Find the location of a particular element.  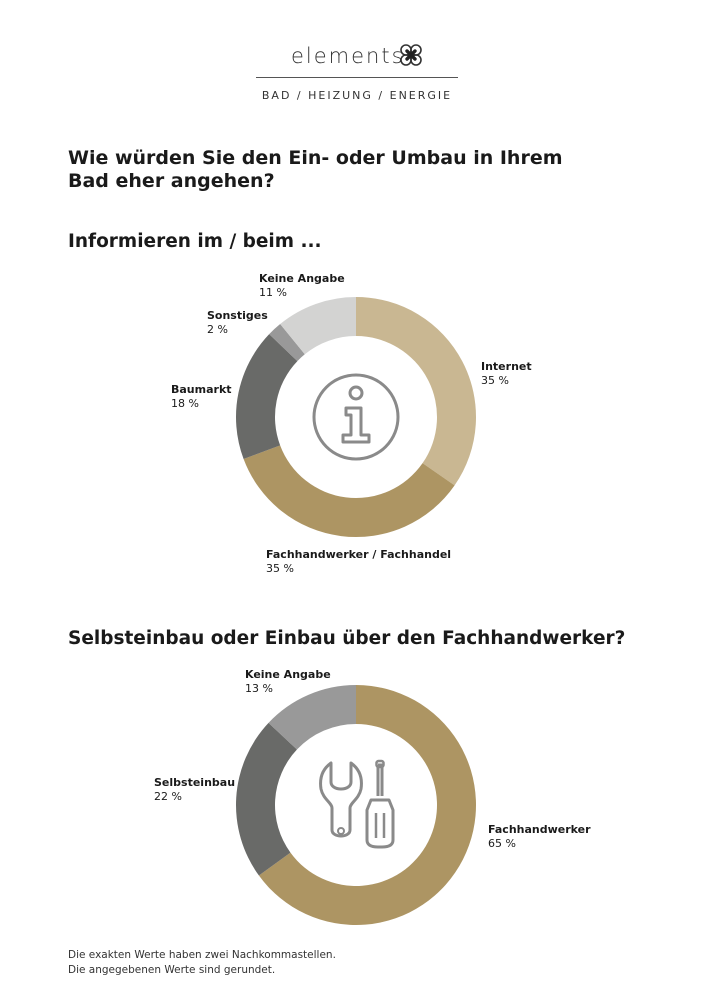

donut-slice-selbsteinbau is located at coordinates (266, 799).